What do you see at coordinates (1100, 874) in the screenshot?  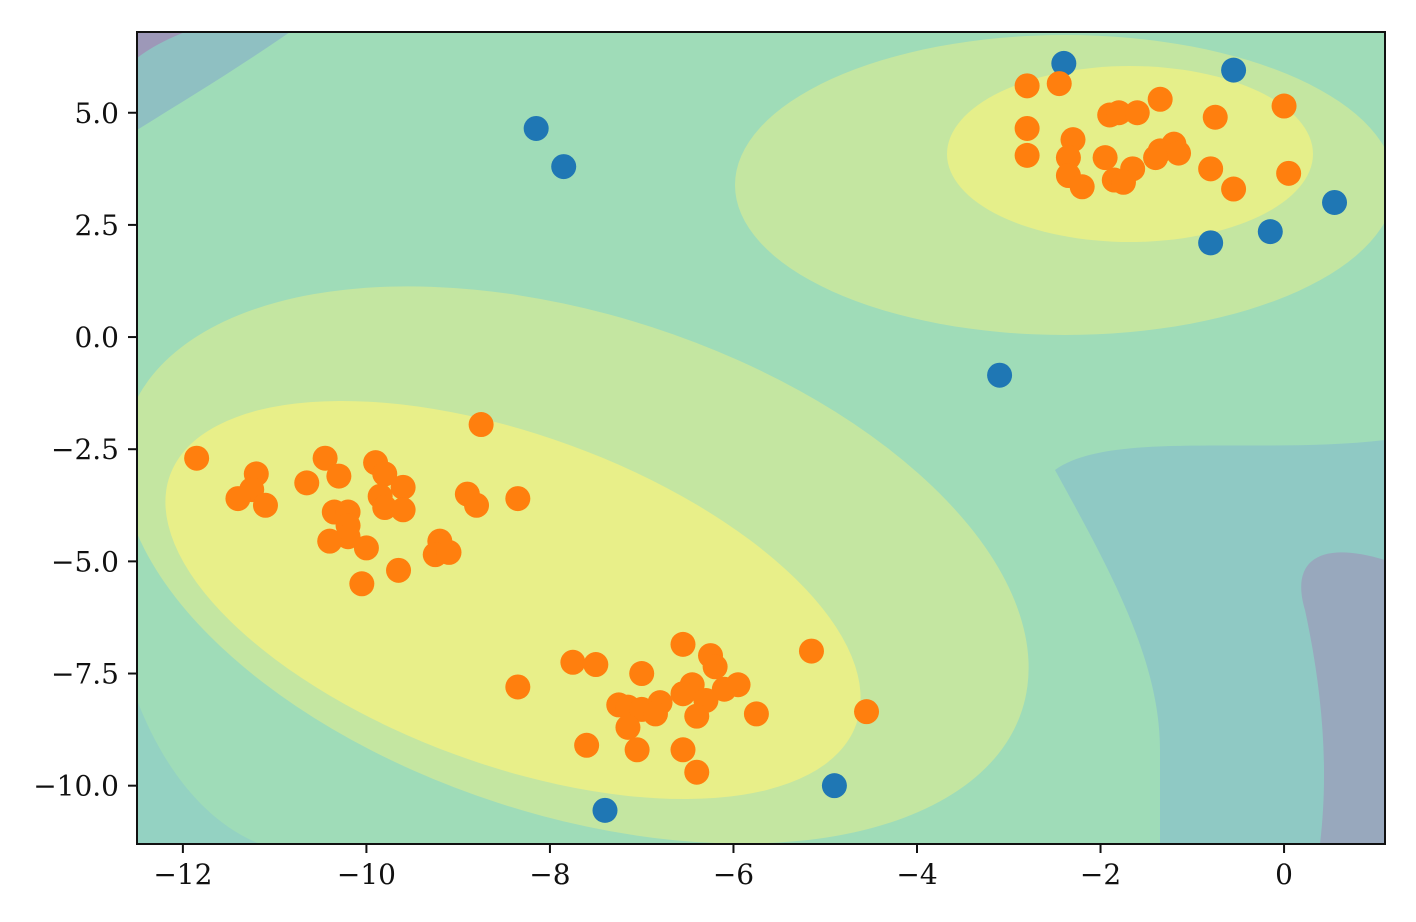 I see `x-tick-label: −2` at bounding box center [1100, 874].